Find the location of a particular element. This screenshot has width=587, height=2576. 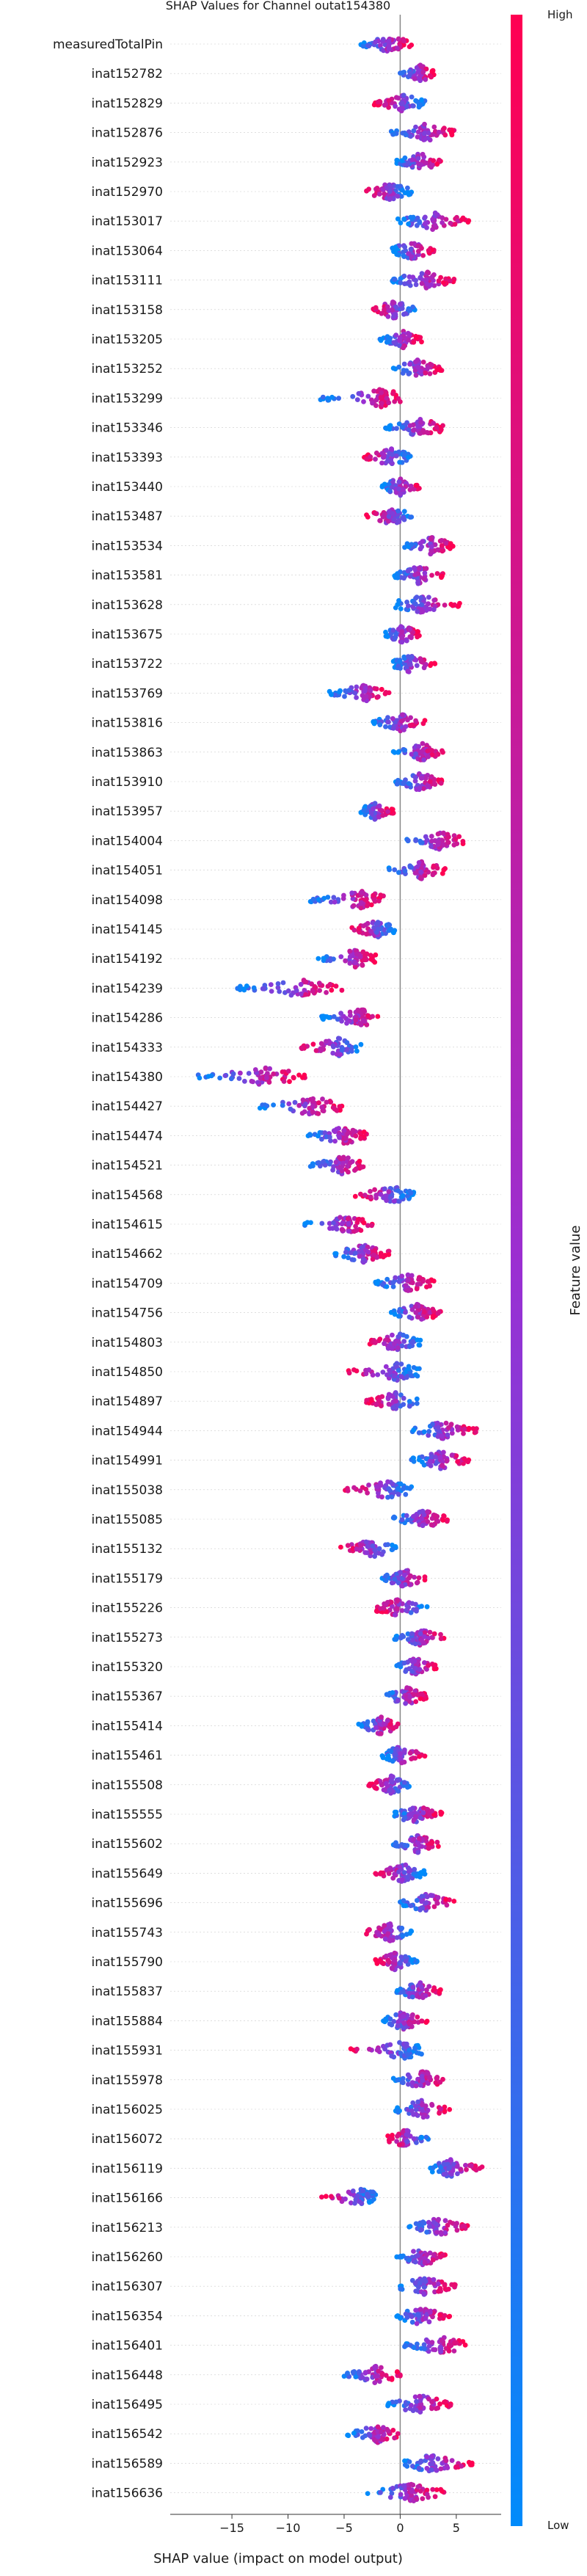

feature-label: inat154521 is located at coordinates (127, 1166).